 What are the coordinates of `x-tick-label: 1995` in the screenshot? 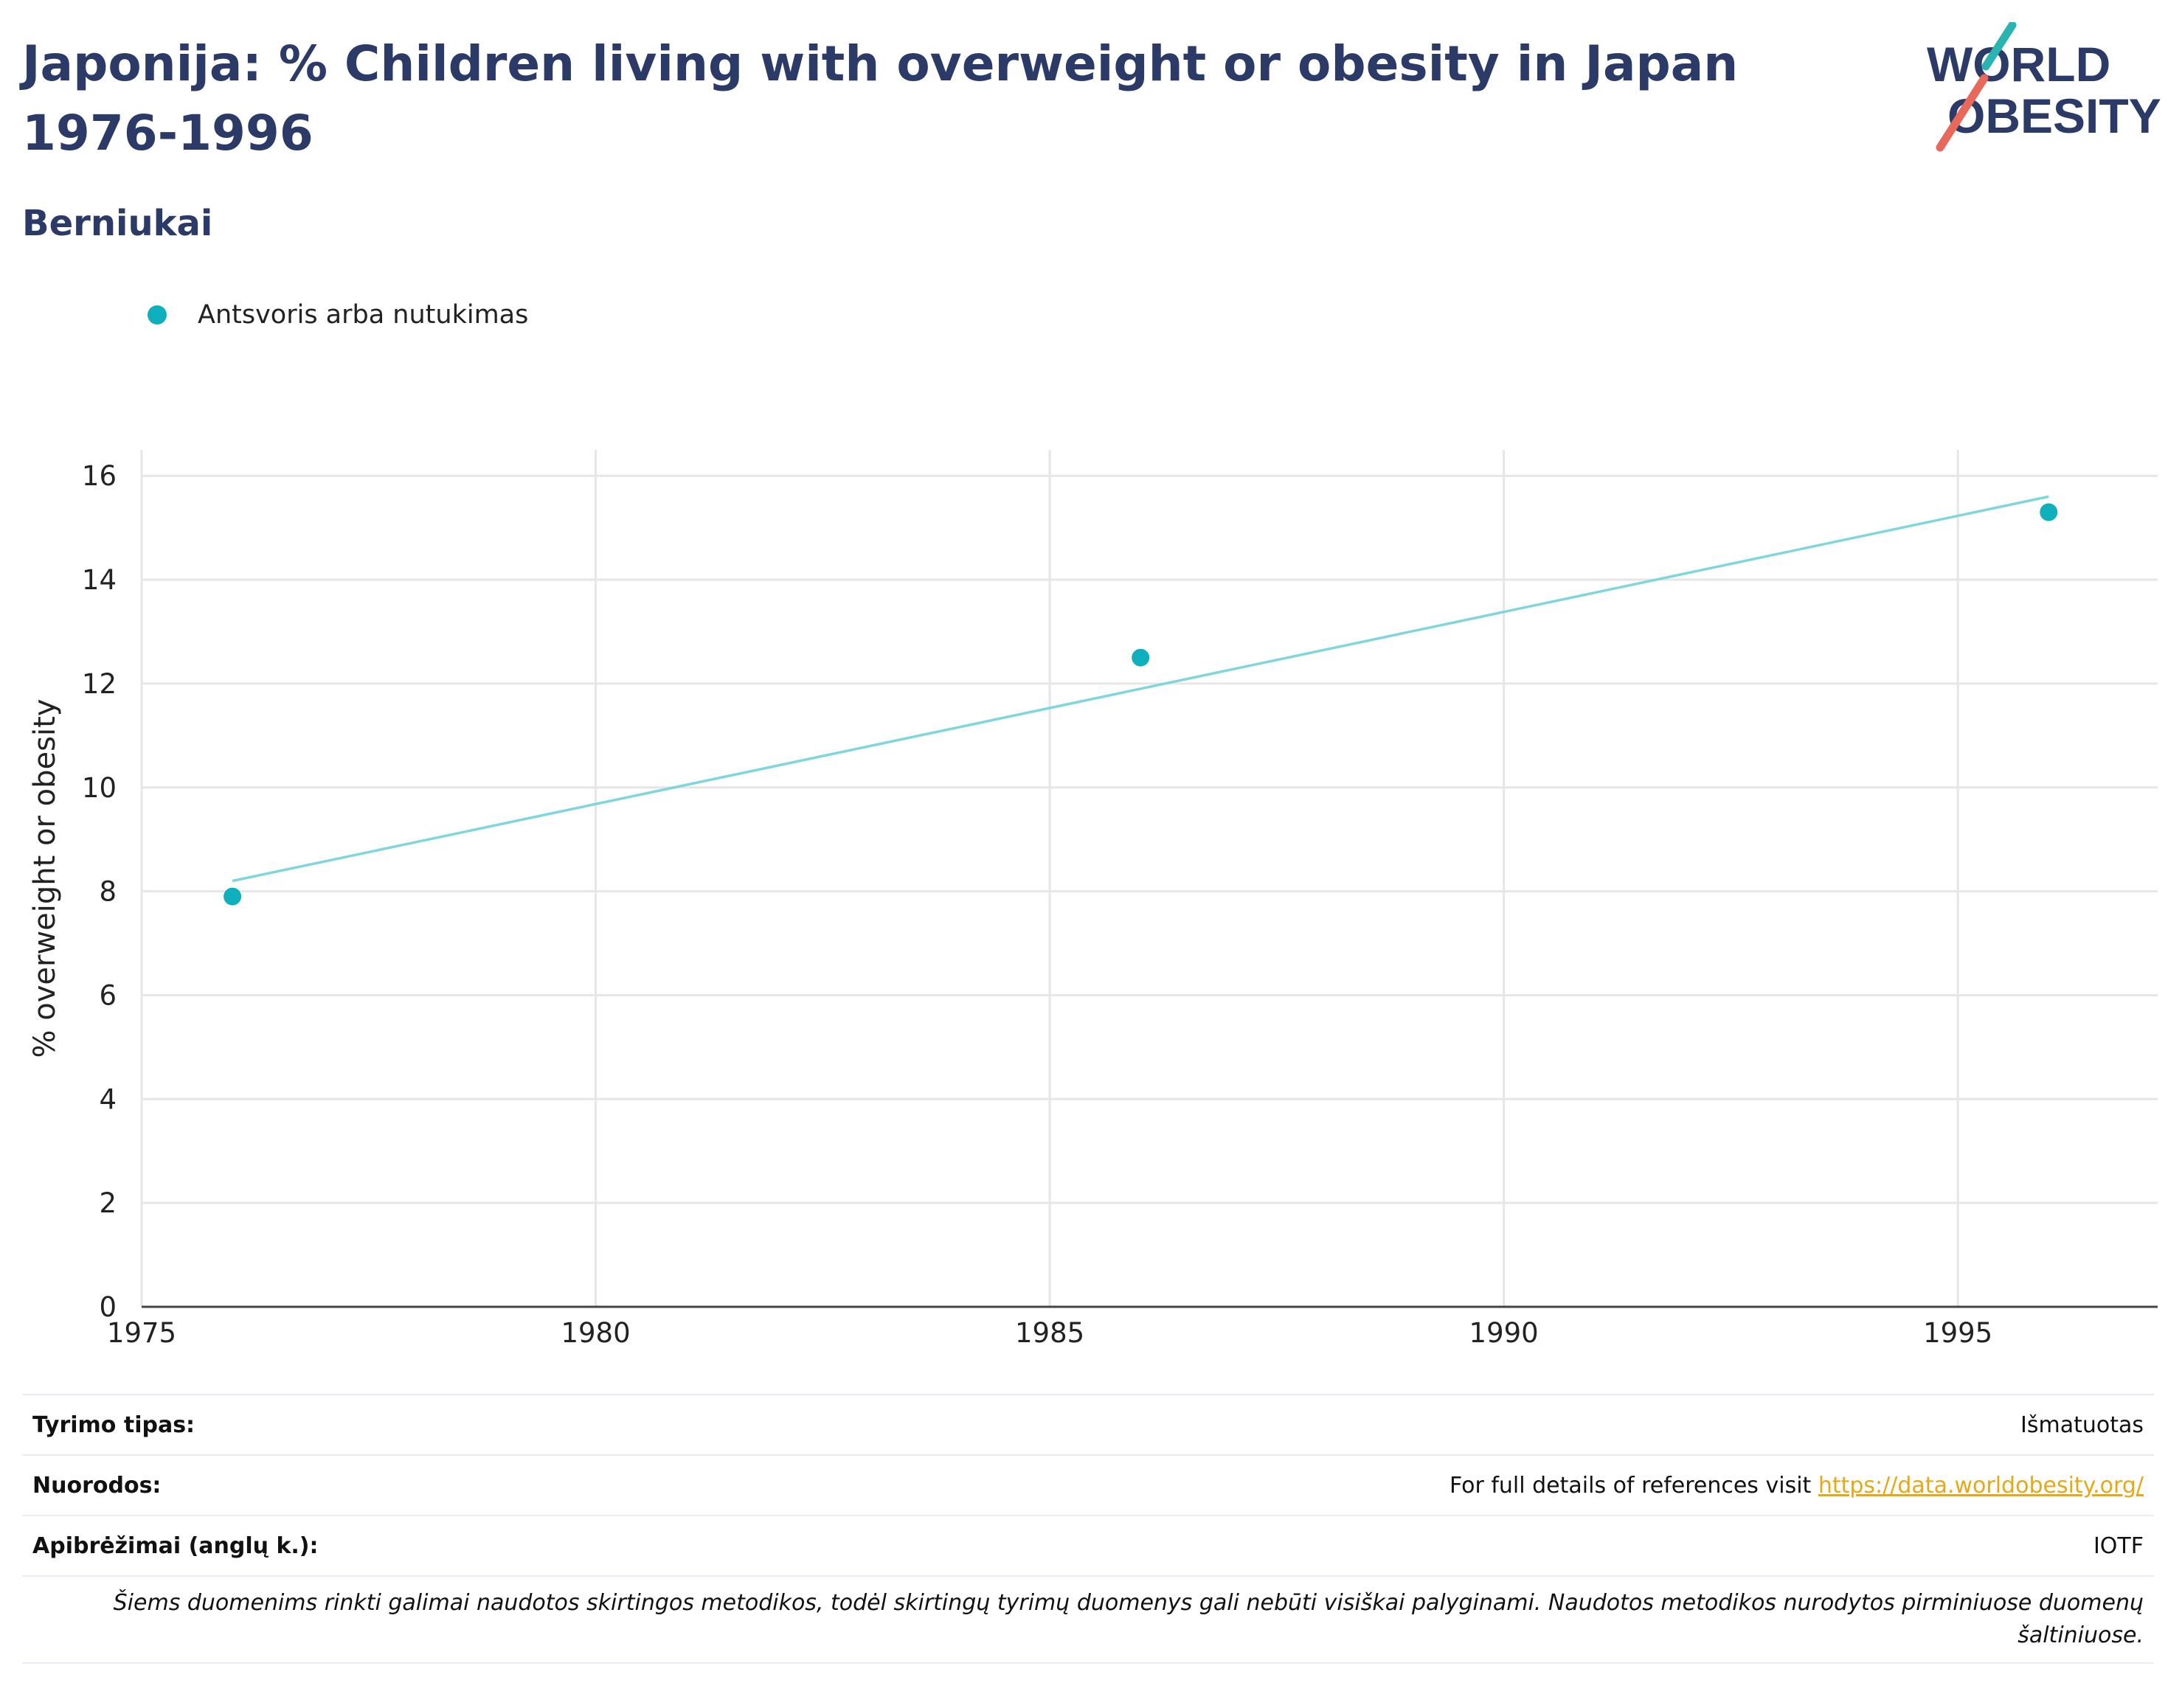 It's located at (1957, 1333).